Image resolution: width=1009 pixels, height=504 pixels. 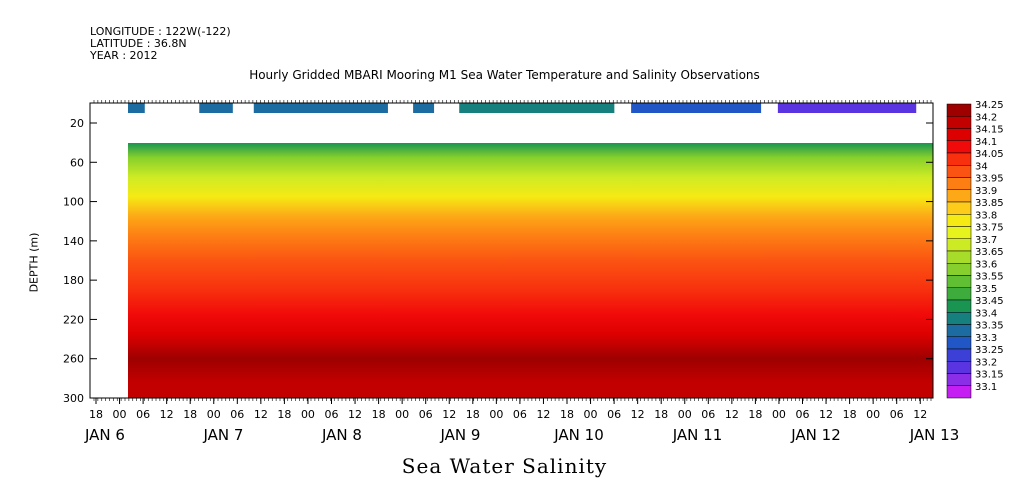 What do you see at coordinates (223, 435) in the screenshot?
I see `x-day-label: JAN 7` at bounding box center [223, 435].